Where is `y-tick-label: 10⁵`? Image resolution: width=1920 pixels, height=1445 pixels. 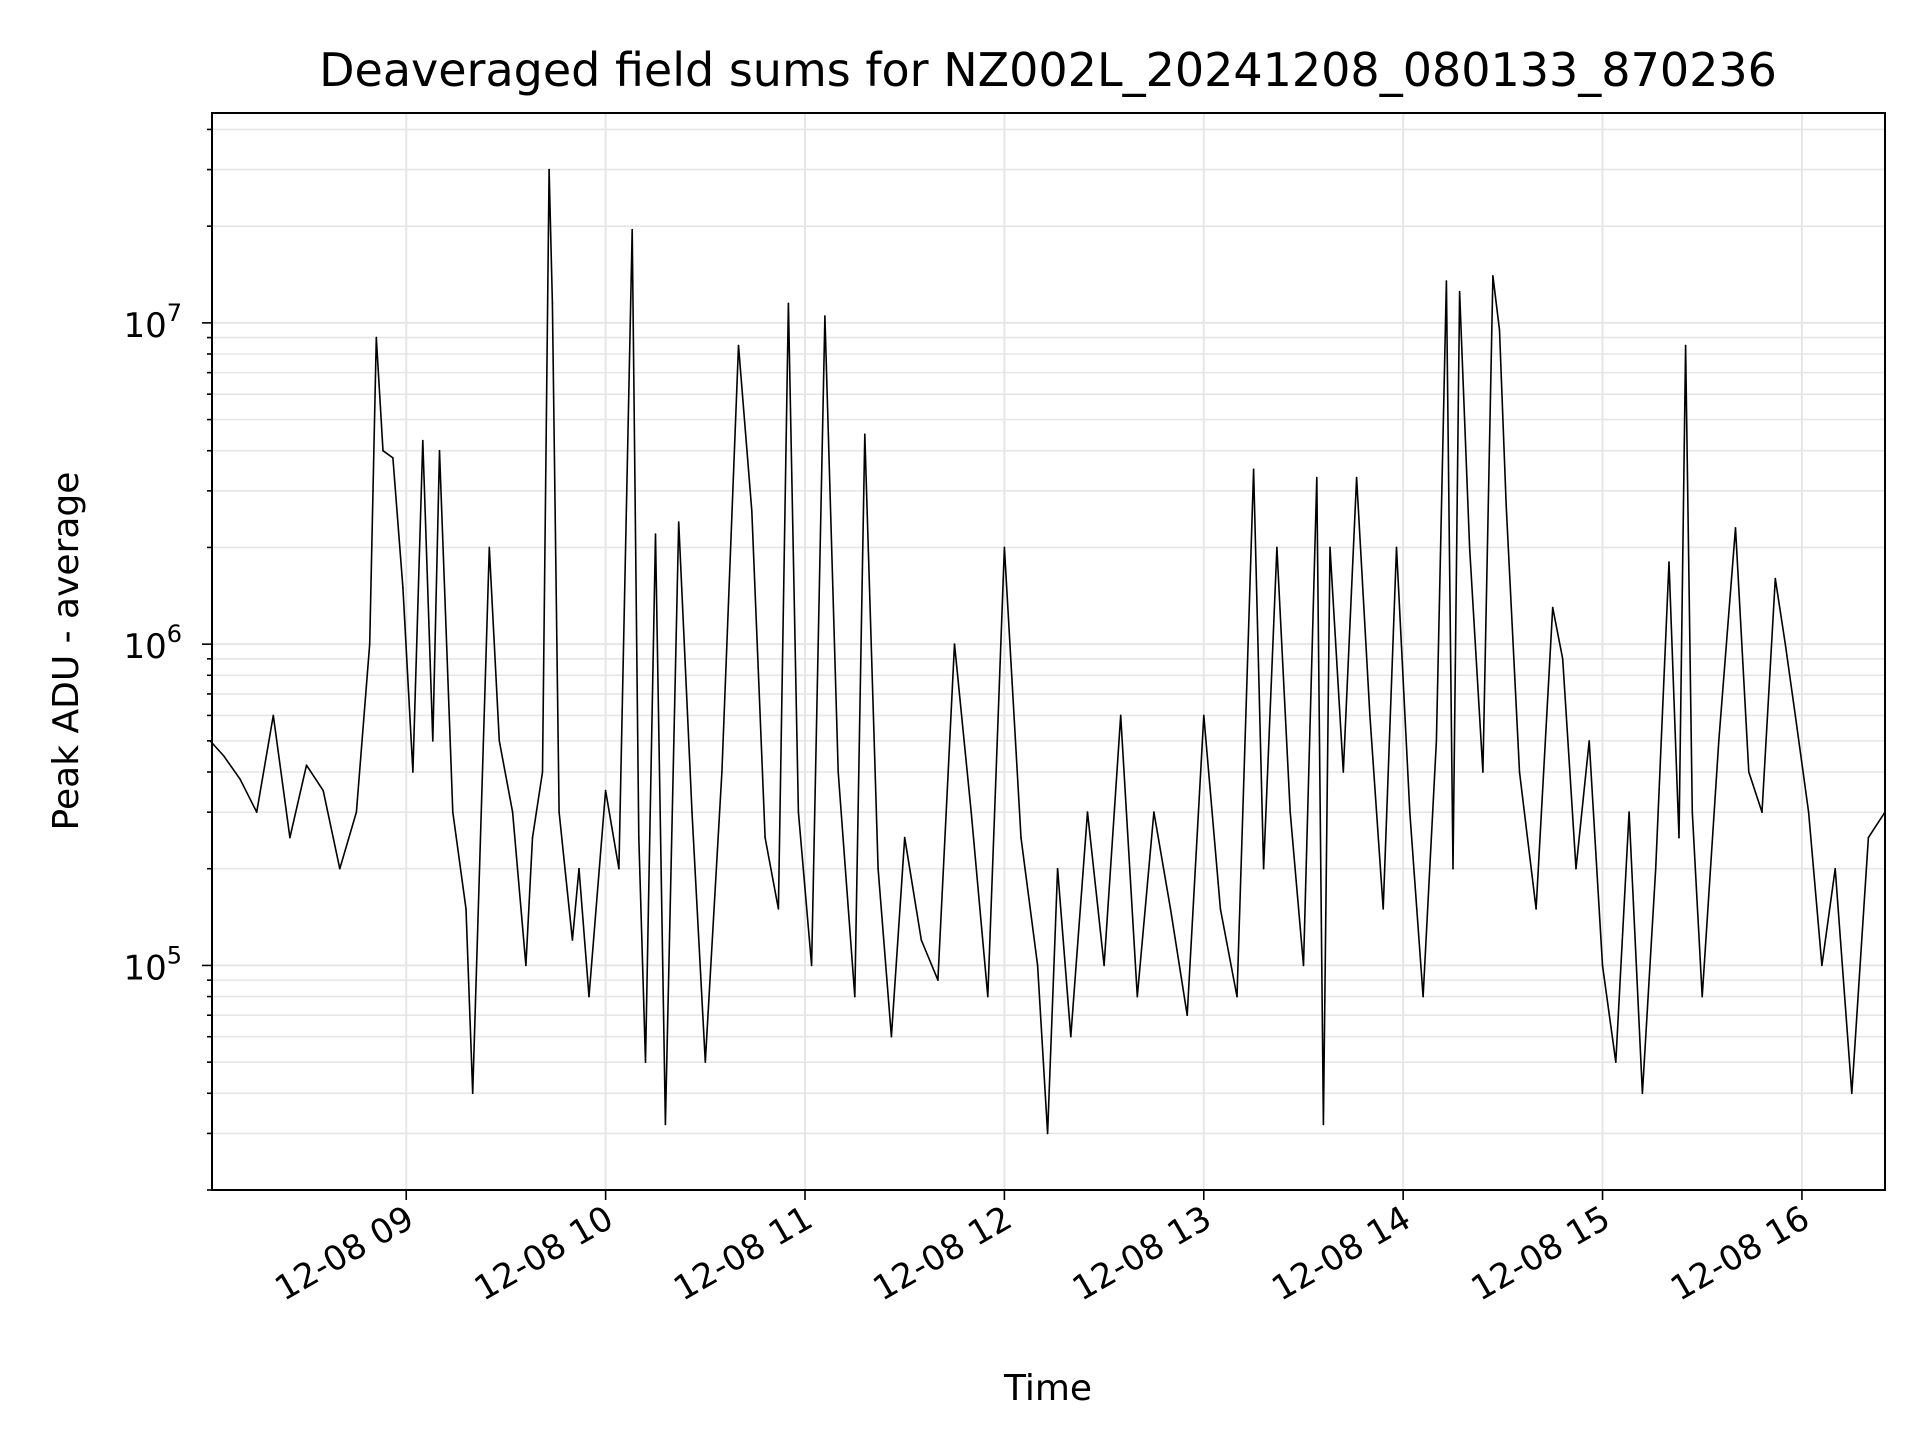
y-tick-label: 10⁵ is located at coordinates (152, 964).